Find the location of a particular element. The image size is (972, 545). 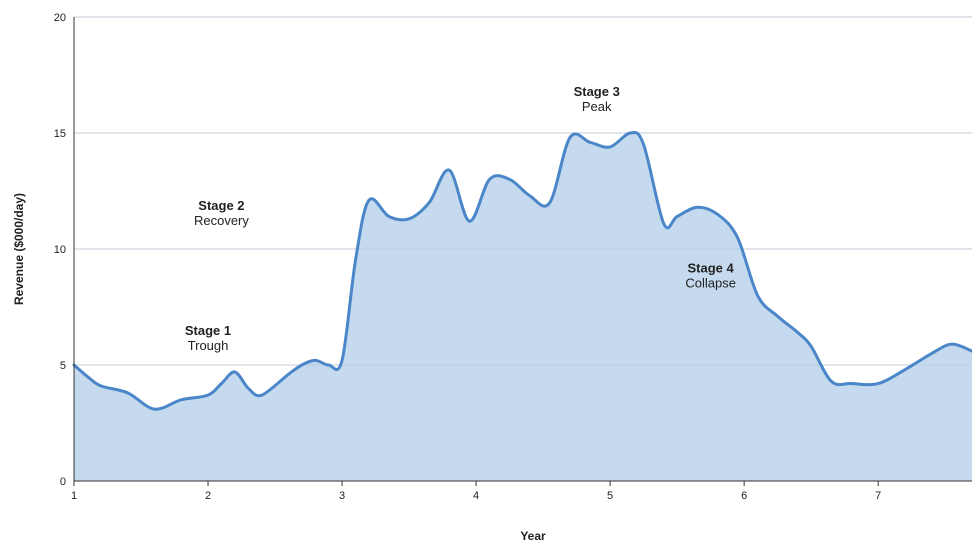

stage-annotation-label: Recovery is located at coordinates (221, 220).